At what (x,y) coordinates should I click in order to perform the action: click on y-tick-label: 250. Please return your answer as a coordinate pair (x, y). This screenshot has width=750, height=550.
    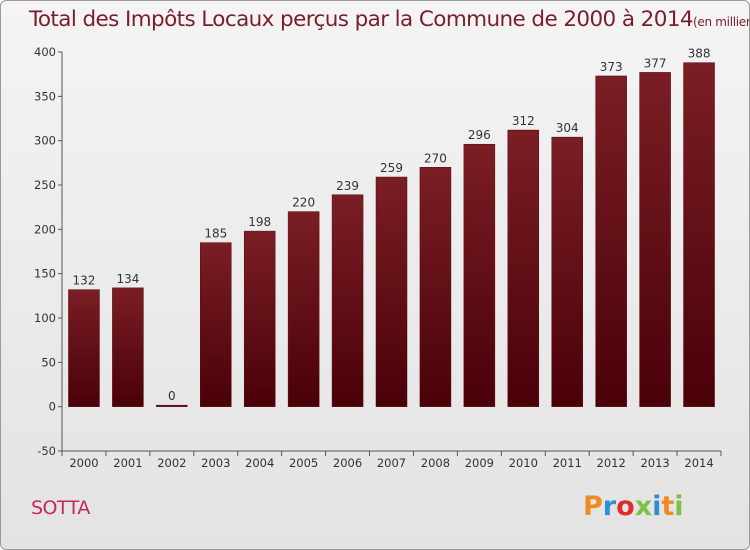
    Looking at the image, I should click on (45, 185).